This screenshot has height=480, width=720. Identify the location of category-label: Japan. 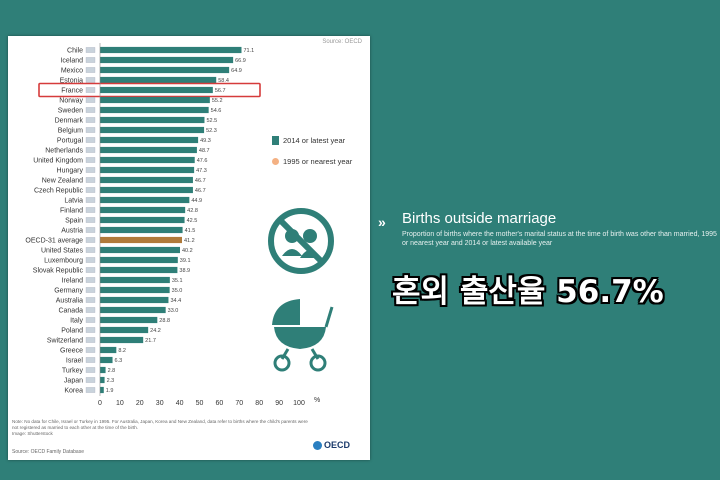
(73, 380).